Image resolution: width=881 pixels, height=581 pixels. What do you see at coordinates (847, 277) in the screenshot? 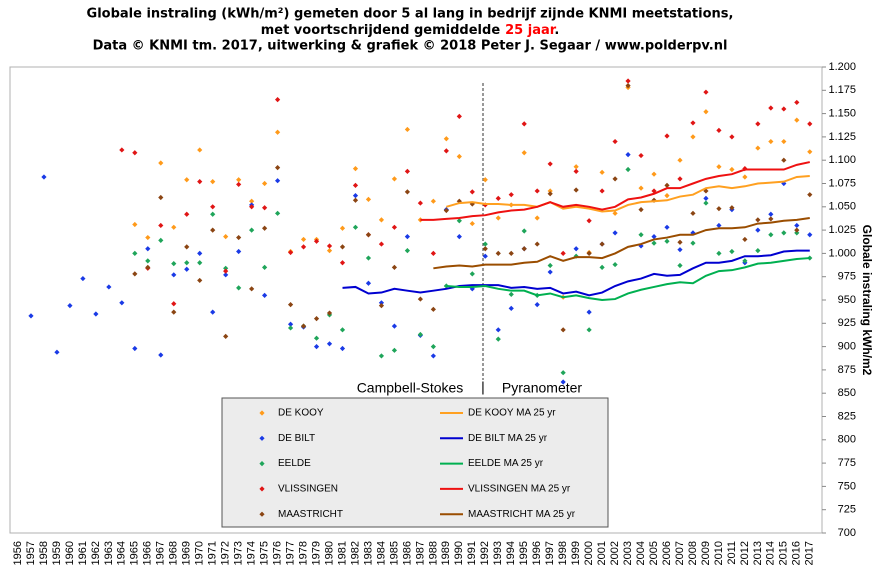
I see `y-tick-label: 975` at bounding box center [847, 277].